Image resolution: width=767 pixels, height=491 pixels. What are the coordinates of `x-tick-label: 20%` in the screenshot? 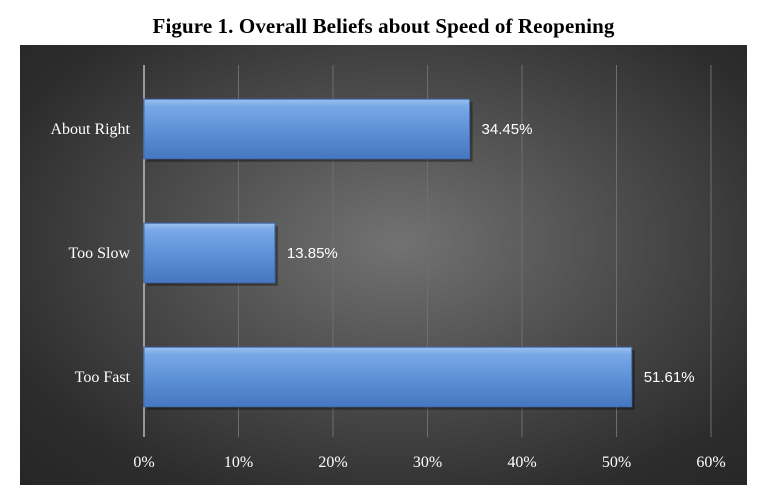 It's located at (332, 462).